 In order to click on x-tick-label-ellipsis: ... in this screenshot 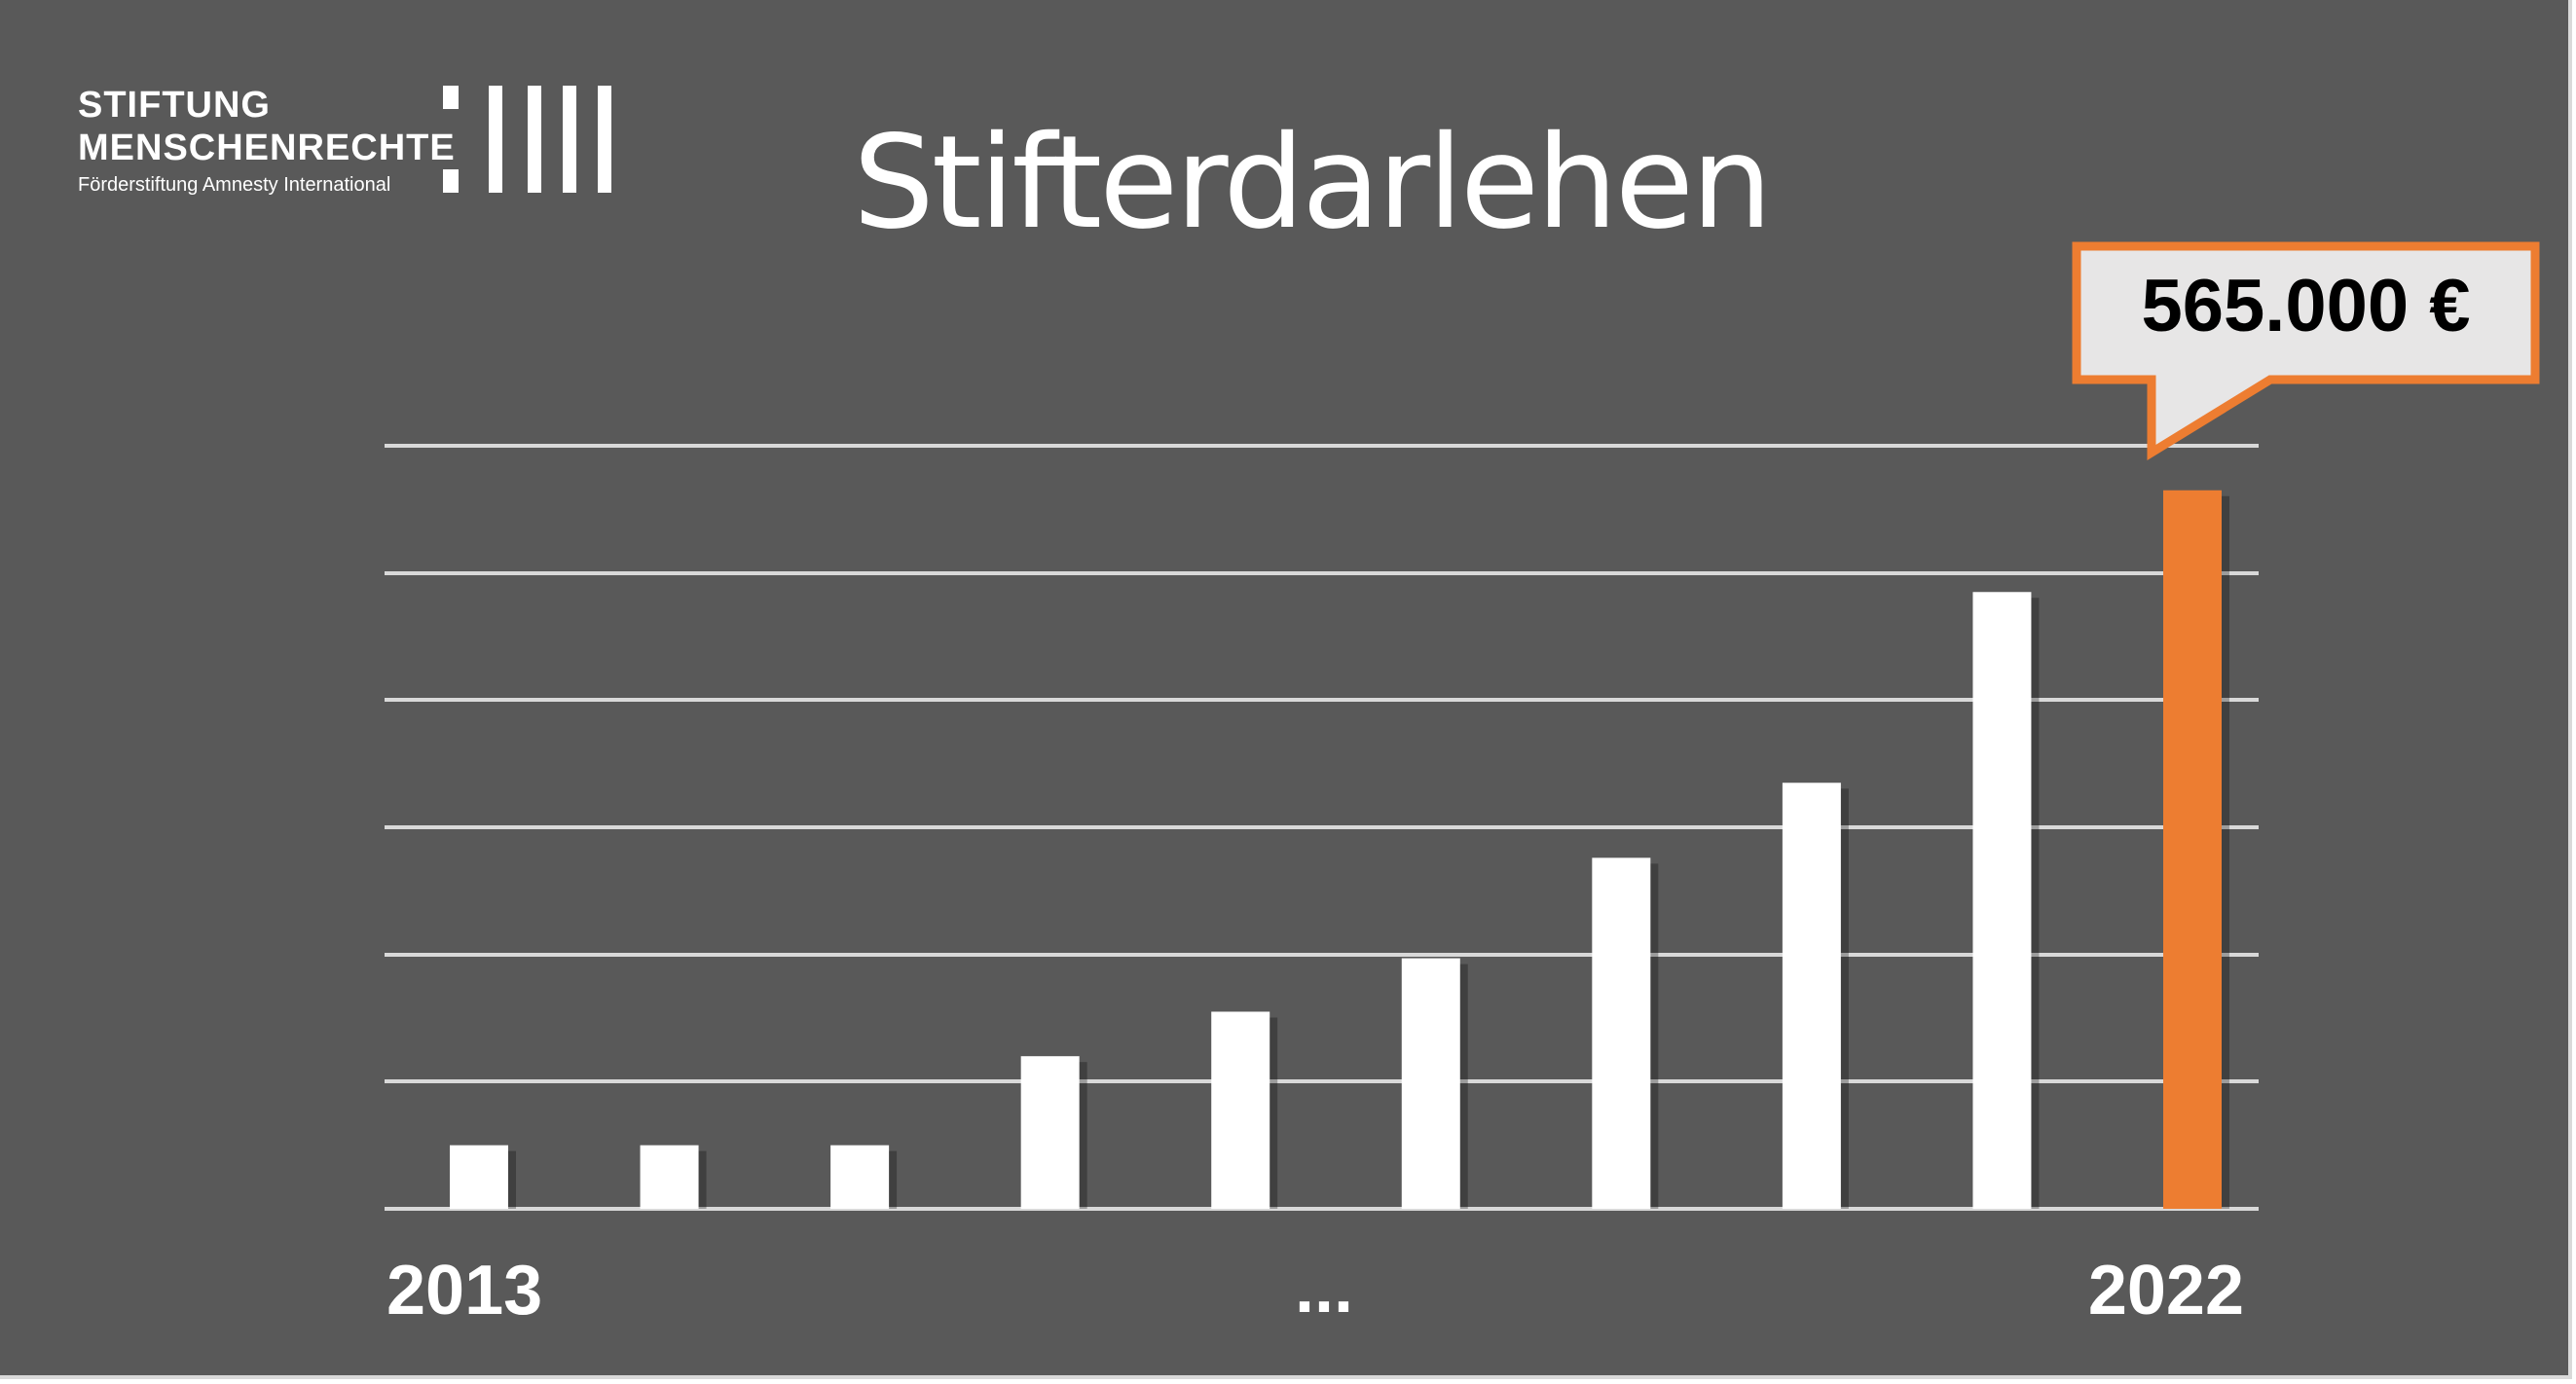, I will do `click(1324, 1289)`.